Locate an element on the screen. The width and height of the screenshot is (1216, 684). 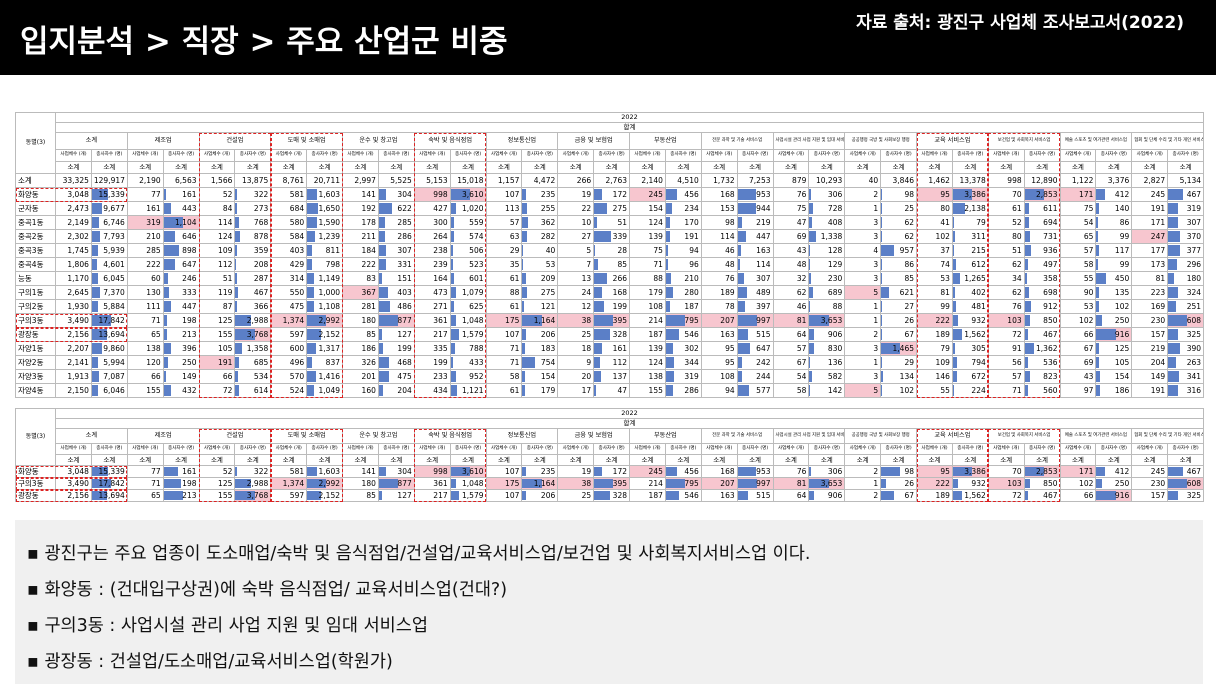
cell-value: 163 is located at coordinates (727, 495).